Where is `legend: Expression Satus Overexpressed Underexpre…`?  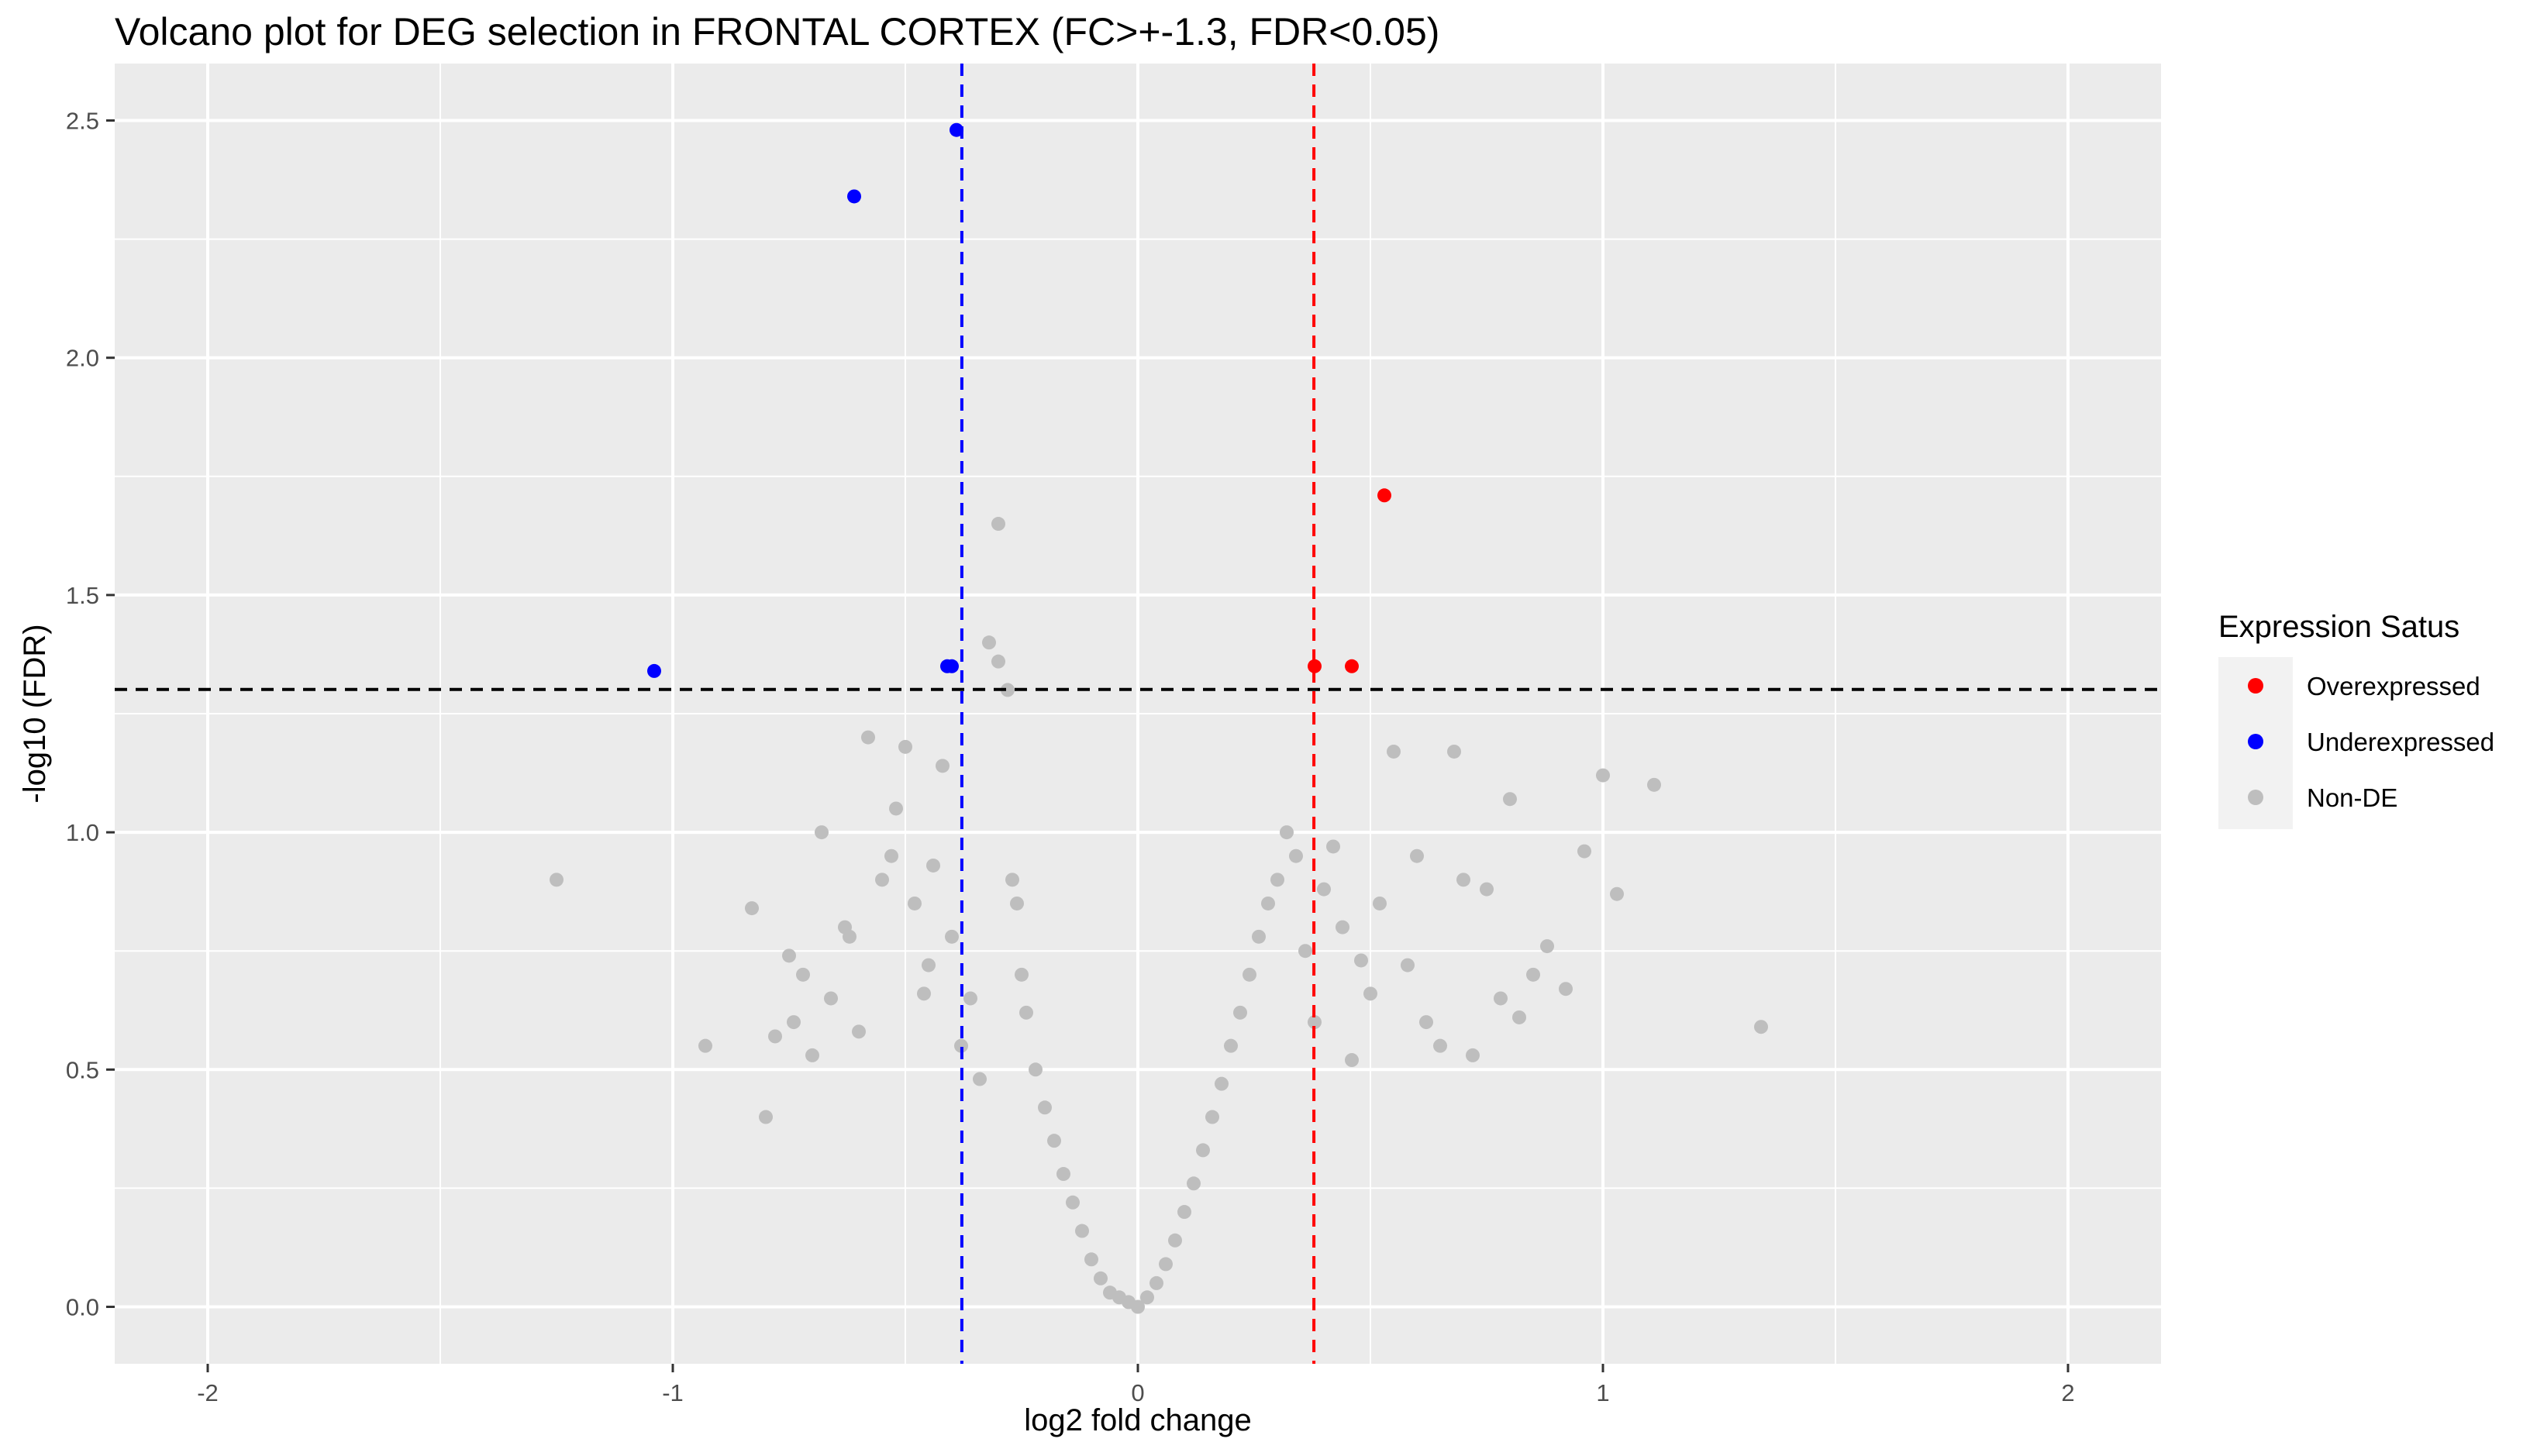
legend: Expression Satus Overexpressed Underexpre… is located at coordinates (2356, 719).